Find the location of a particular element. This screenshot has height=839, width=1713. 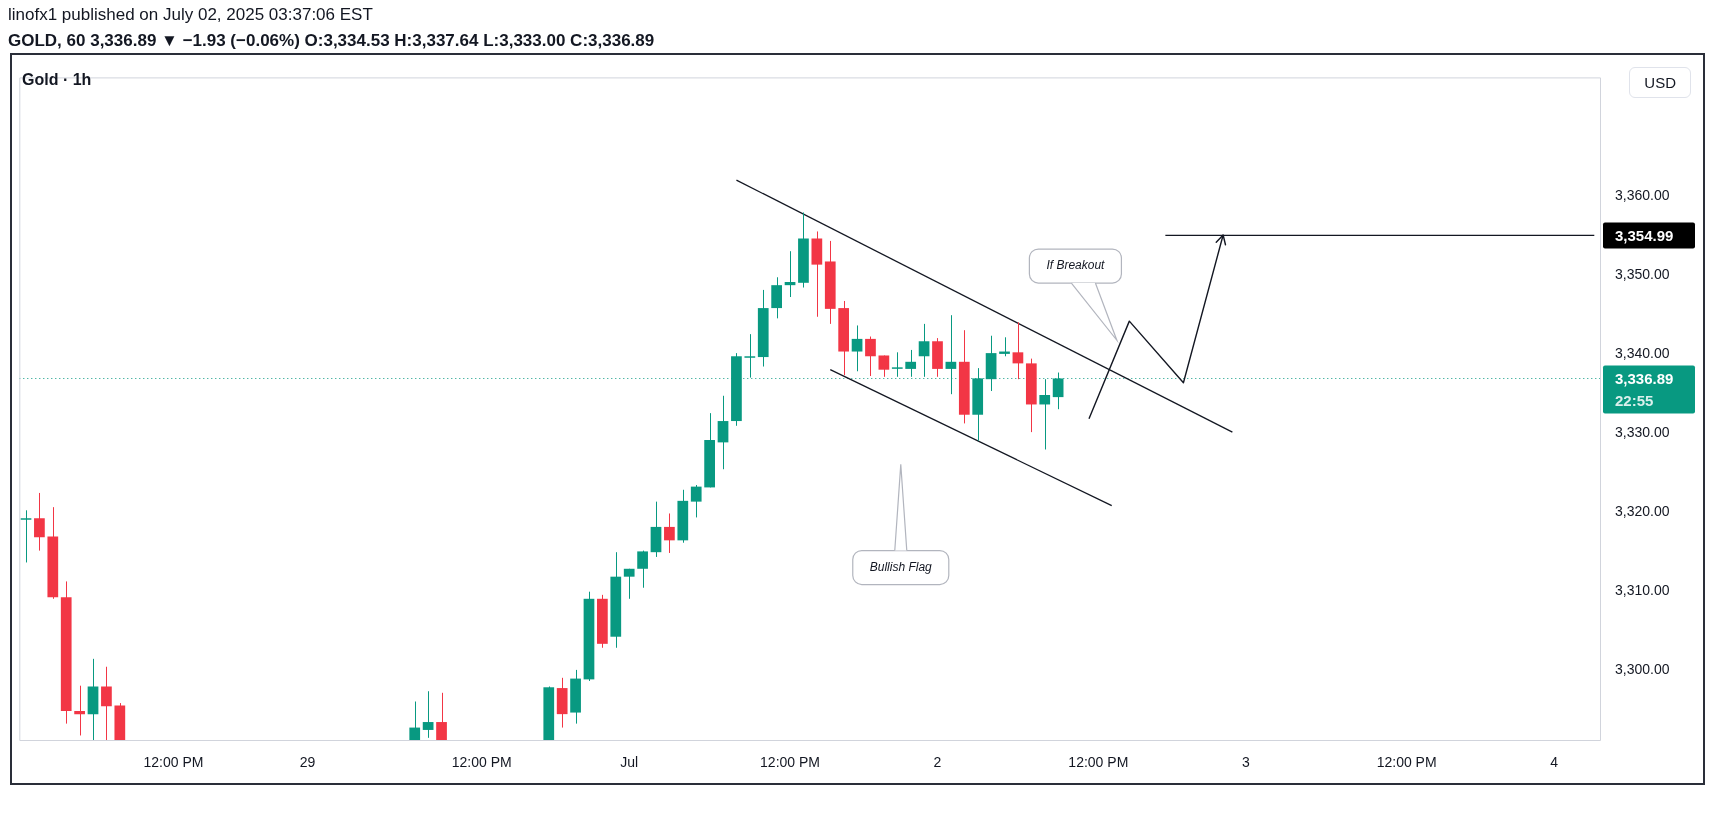

chart-title: Gold · 1h is located at coordinates (57, 80).